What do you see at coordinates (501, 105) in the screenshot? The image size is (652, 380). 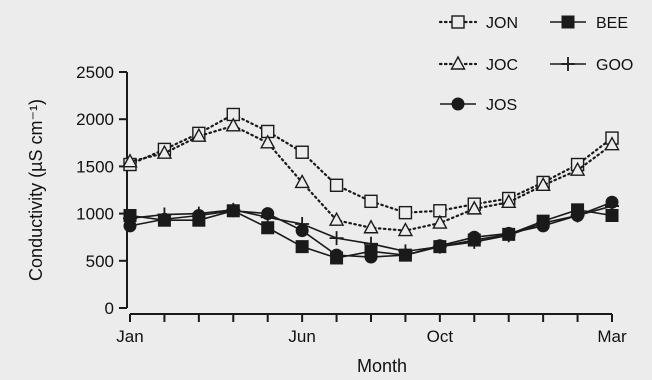 I see `legend-label-jos: JOS` at bounding box center [501, 105].